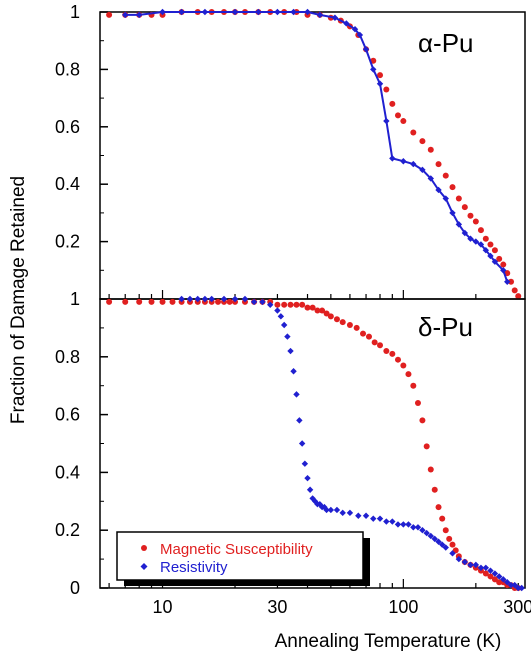  What do you see at coordinates (75, 299) in the screenshot?
I see `y-tick-label: 1` at bounding box center [75, 299].